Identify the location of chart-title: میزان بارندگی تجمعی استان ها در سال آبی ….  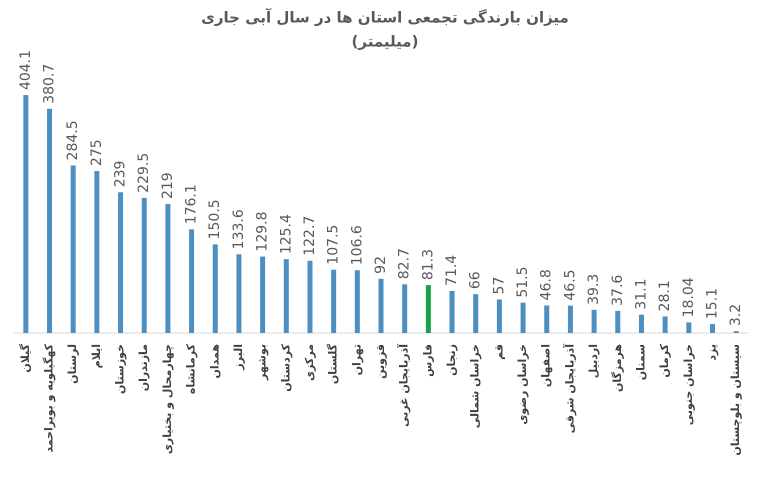
(385, 18).